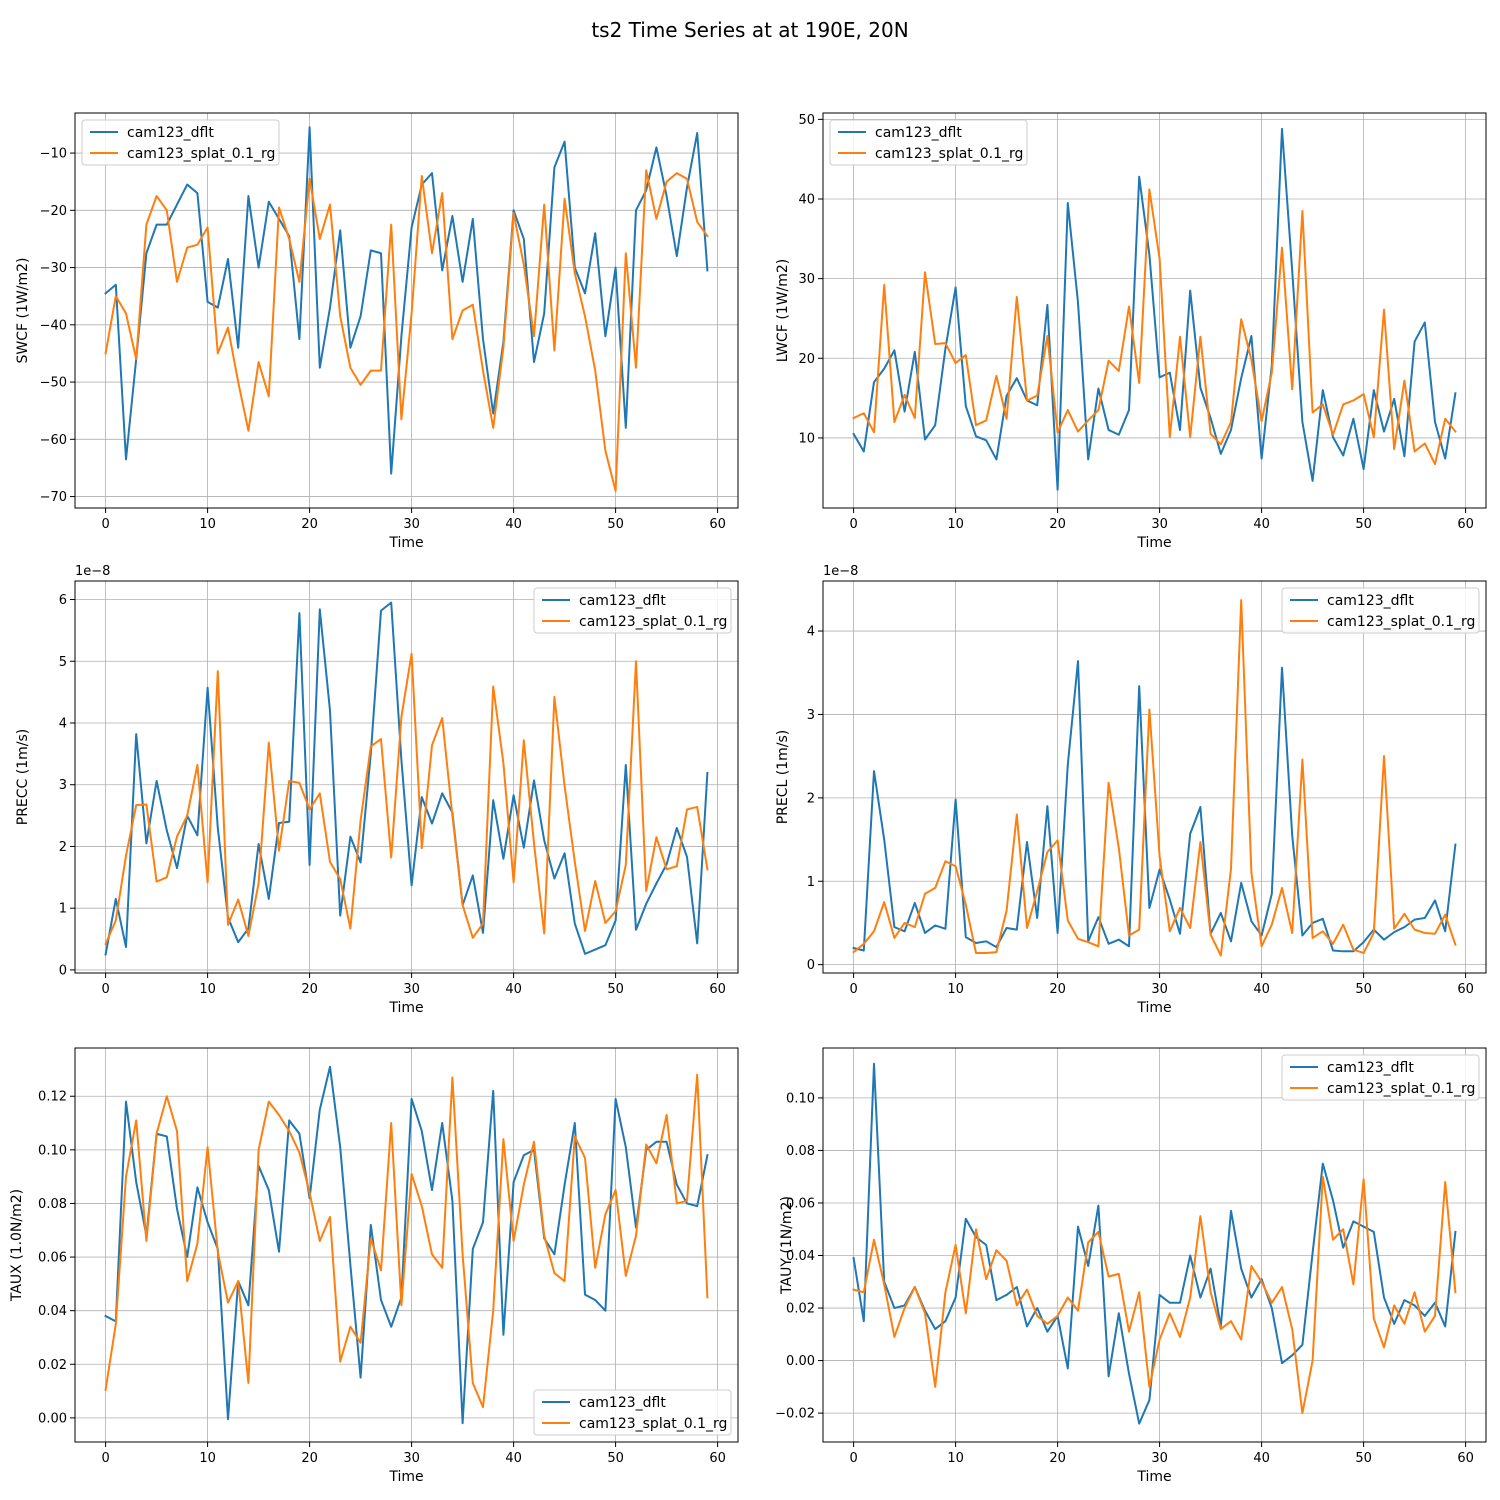 The image size is (1500, 1500). Describe the element at coordinates (783, 777) in the screenshot. I see `y-axis-label: PRECL (1m/s)` at that location.